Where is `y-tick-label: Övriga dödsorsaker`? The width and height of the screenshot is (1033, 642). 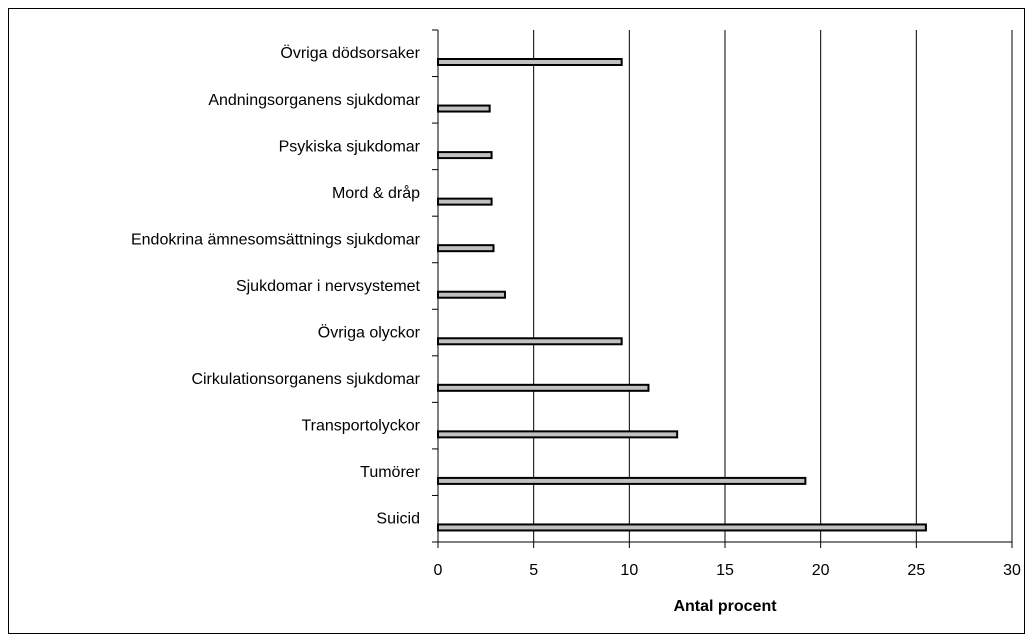 y-tick-label: Övriga dödsorsaker is located at coordinates (350, 53).